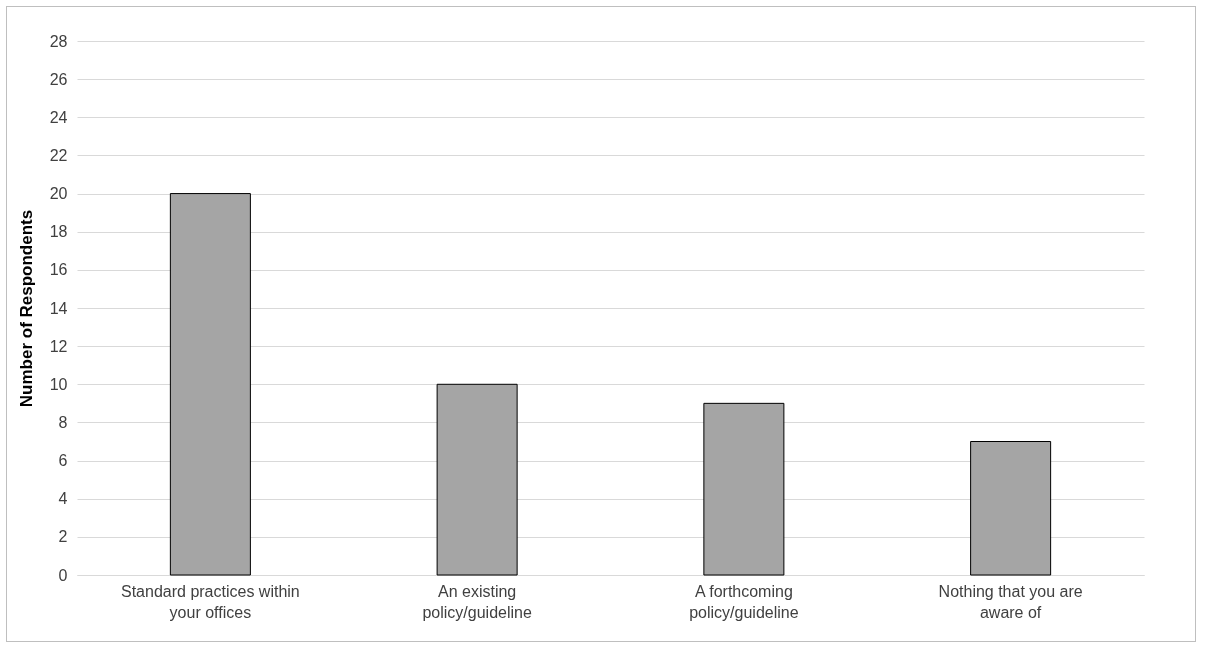  Describe the element at coordinates (744, 601) in the screenshot. I see `x-tick-label: A forthcoming policy/guideline` at that location.